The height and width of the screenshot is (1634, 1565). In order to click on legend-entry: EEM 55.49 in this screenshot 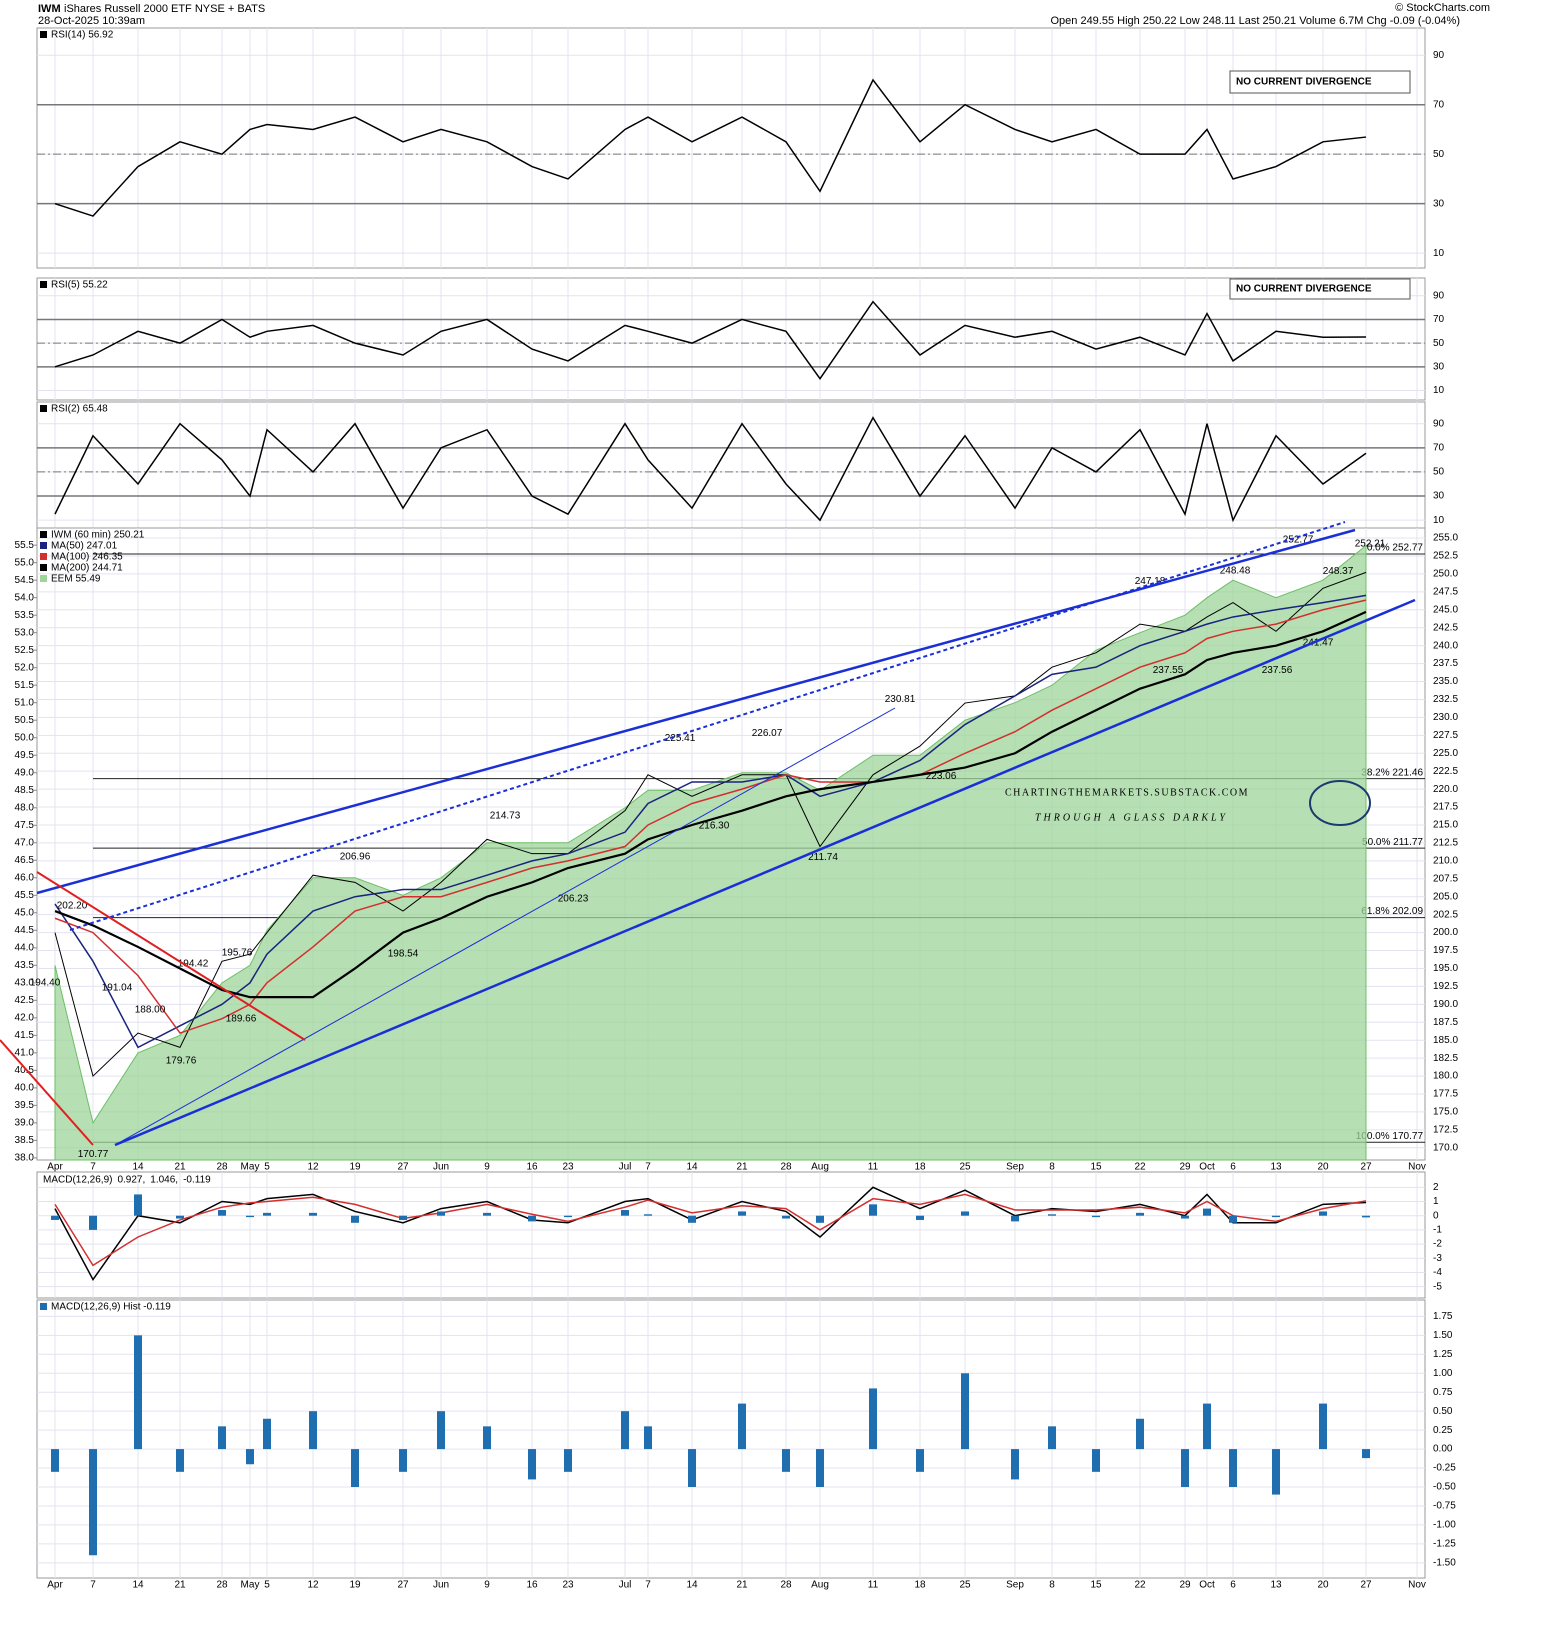, I will do `click(76, 579)`.